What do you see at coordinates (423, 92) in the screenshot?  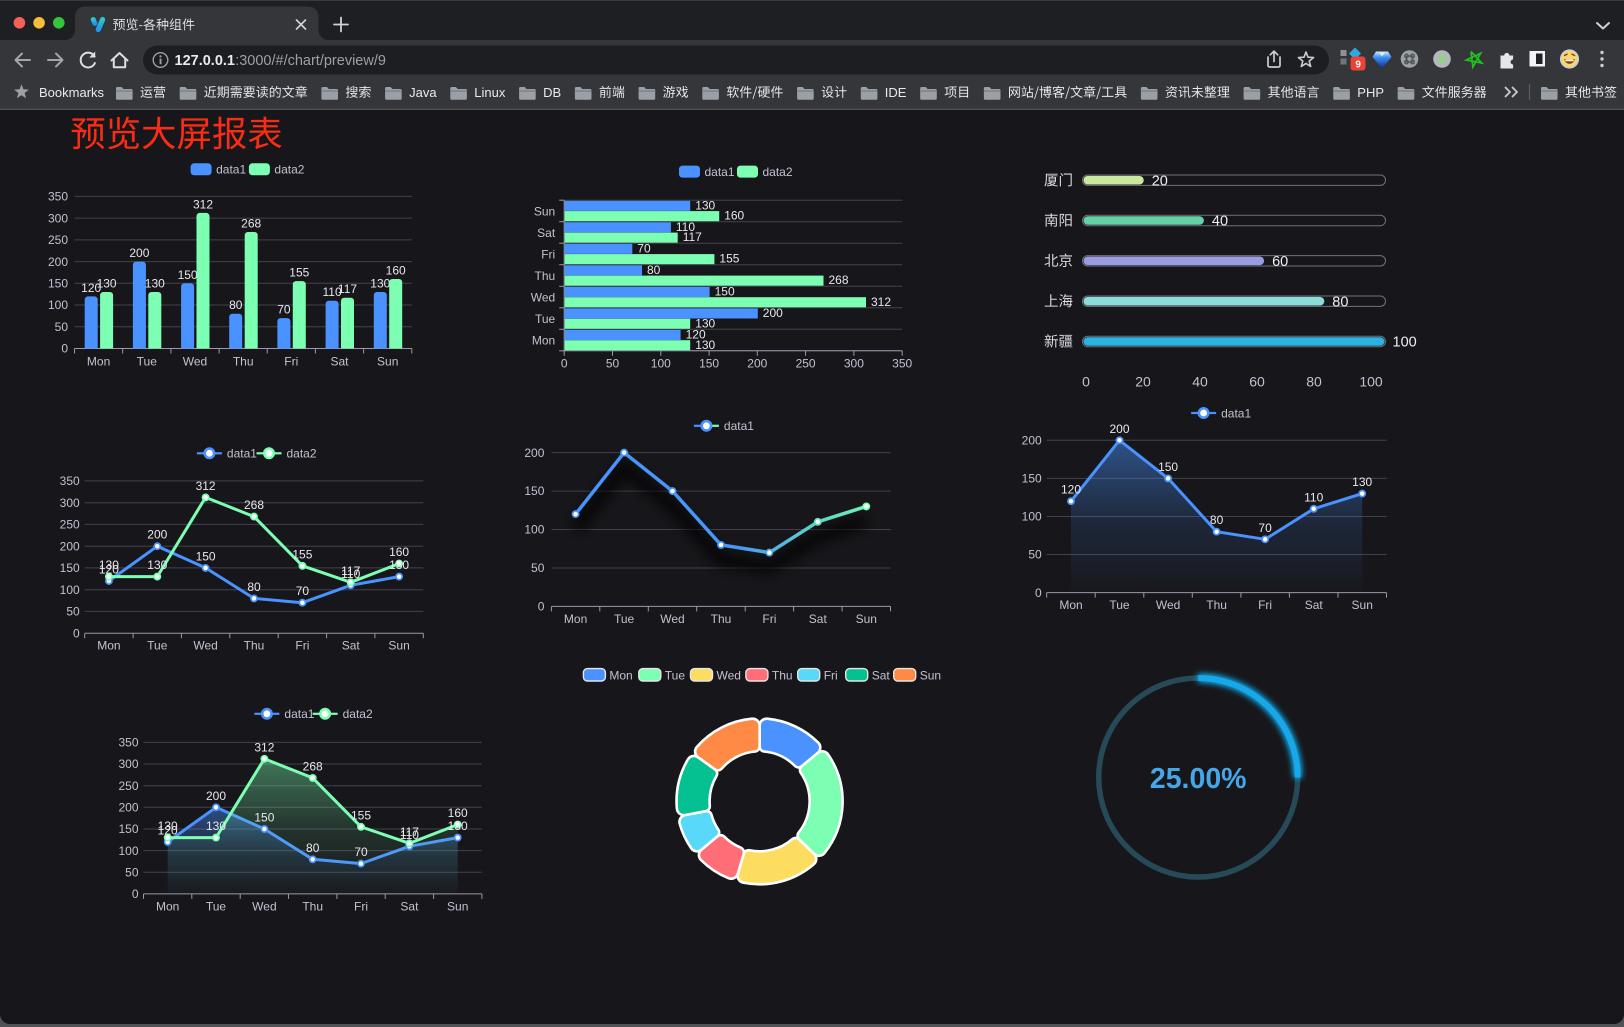 I see `svg-text: Java` at bounding box center [423, 92].